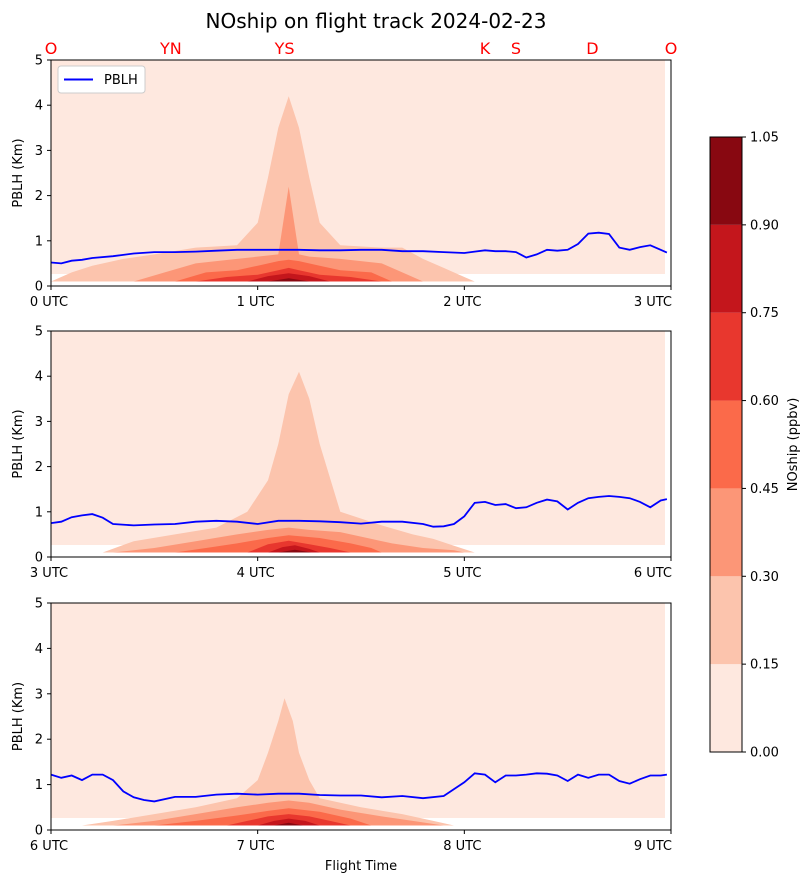 The width and height of the screenshot is (810, 883). I want to click on colorbar-tick-label: 0.60, so click(764, 401).